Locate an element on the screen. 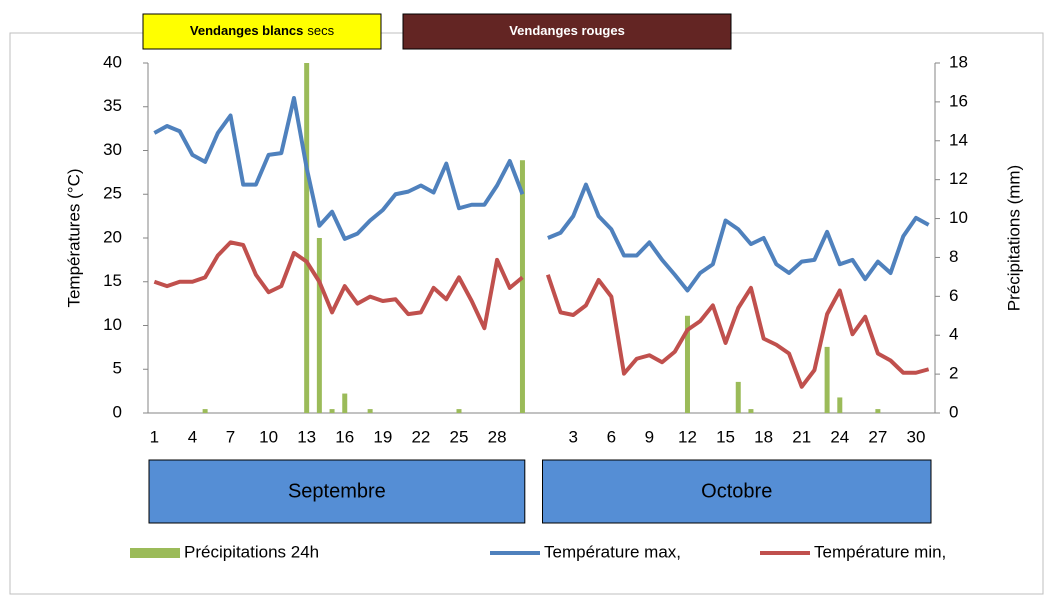  y2-tick-label: 12 is located at coordinates (958, 178).